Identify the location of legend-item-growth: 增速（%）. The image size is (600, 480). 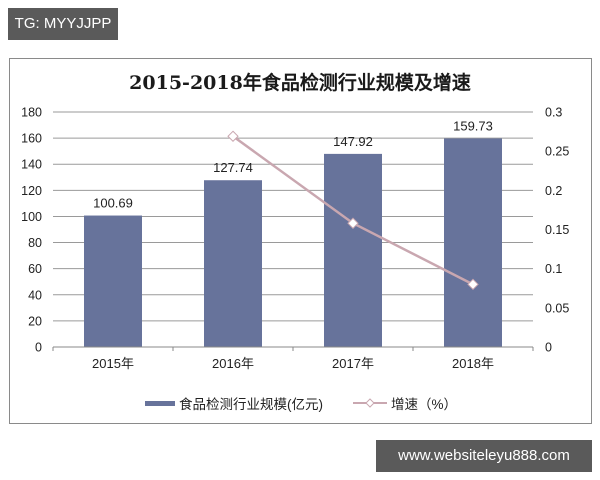
(405, 403).